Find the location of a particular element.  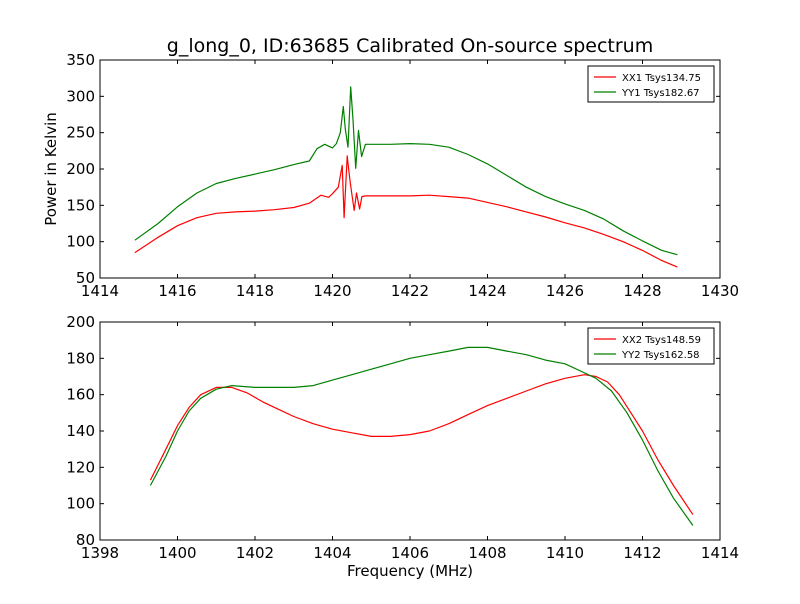

panel-1-legend-box is located at coordinates (651, 84).